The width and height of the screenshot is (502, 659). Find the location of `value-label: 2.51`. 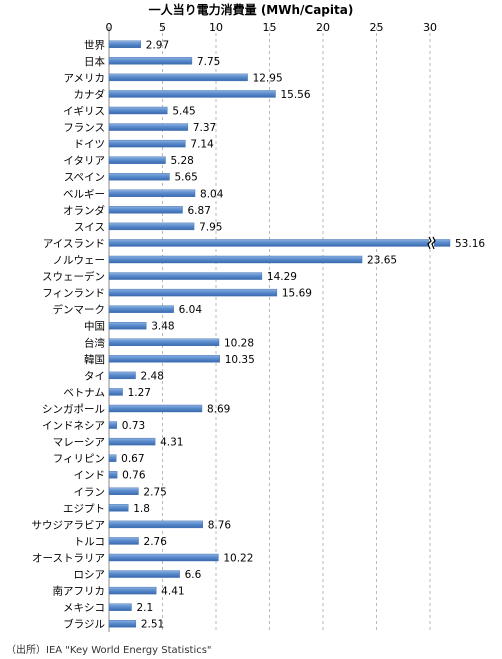

value-label: 2.51 is located at coordinates (152, 625).